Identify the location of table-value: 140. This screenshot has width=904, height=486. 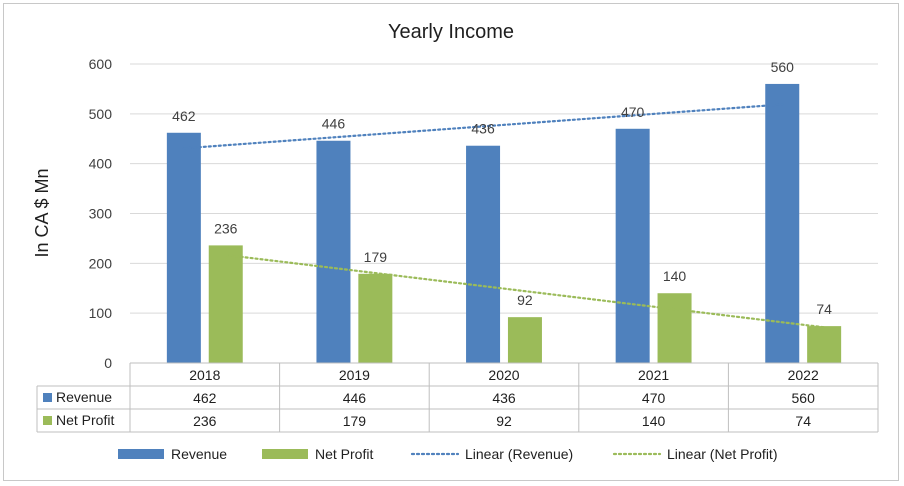
(654, 421).